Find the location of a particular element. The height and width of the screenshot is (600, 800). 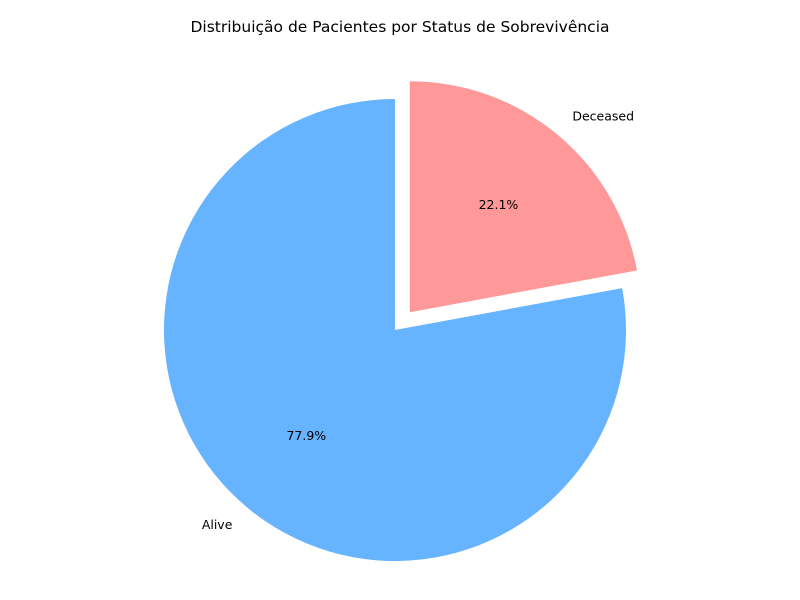

slice-label-deceased: Deceased is located at coordinates (603, 115).